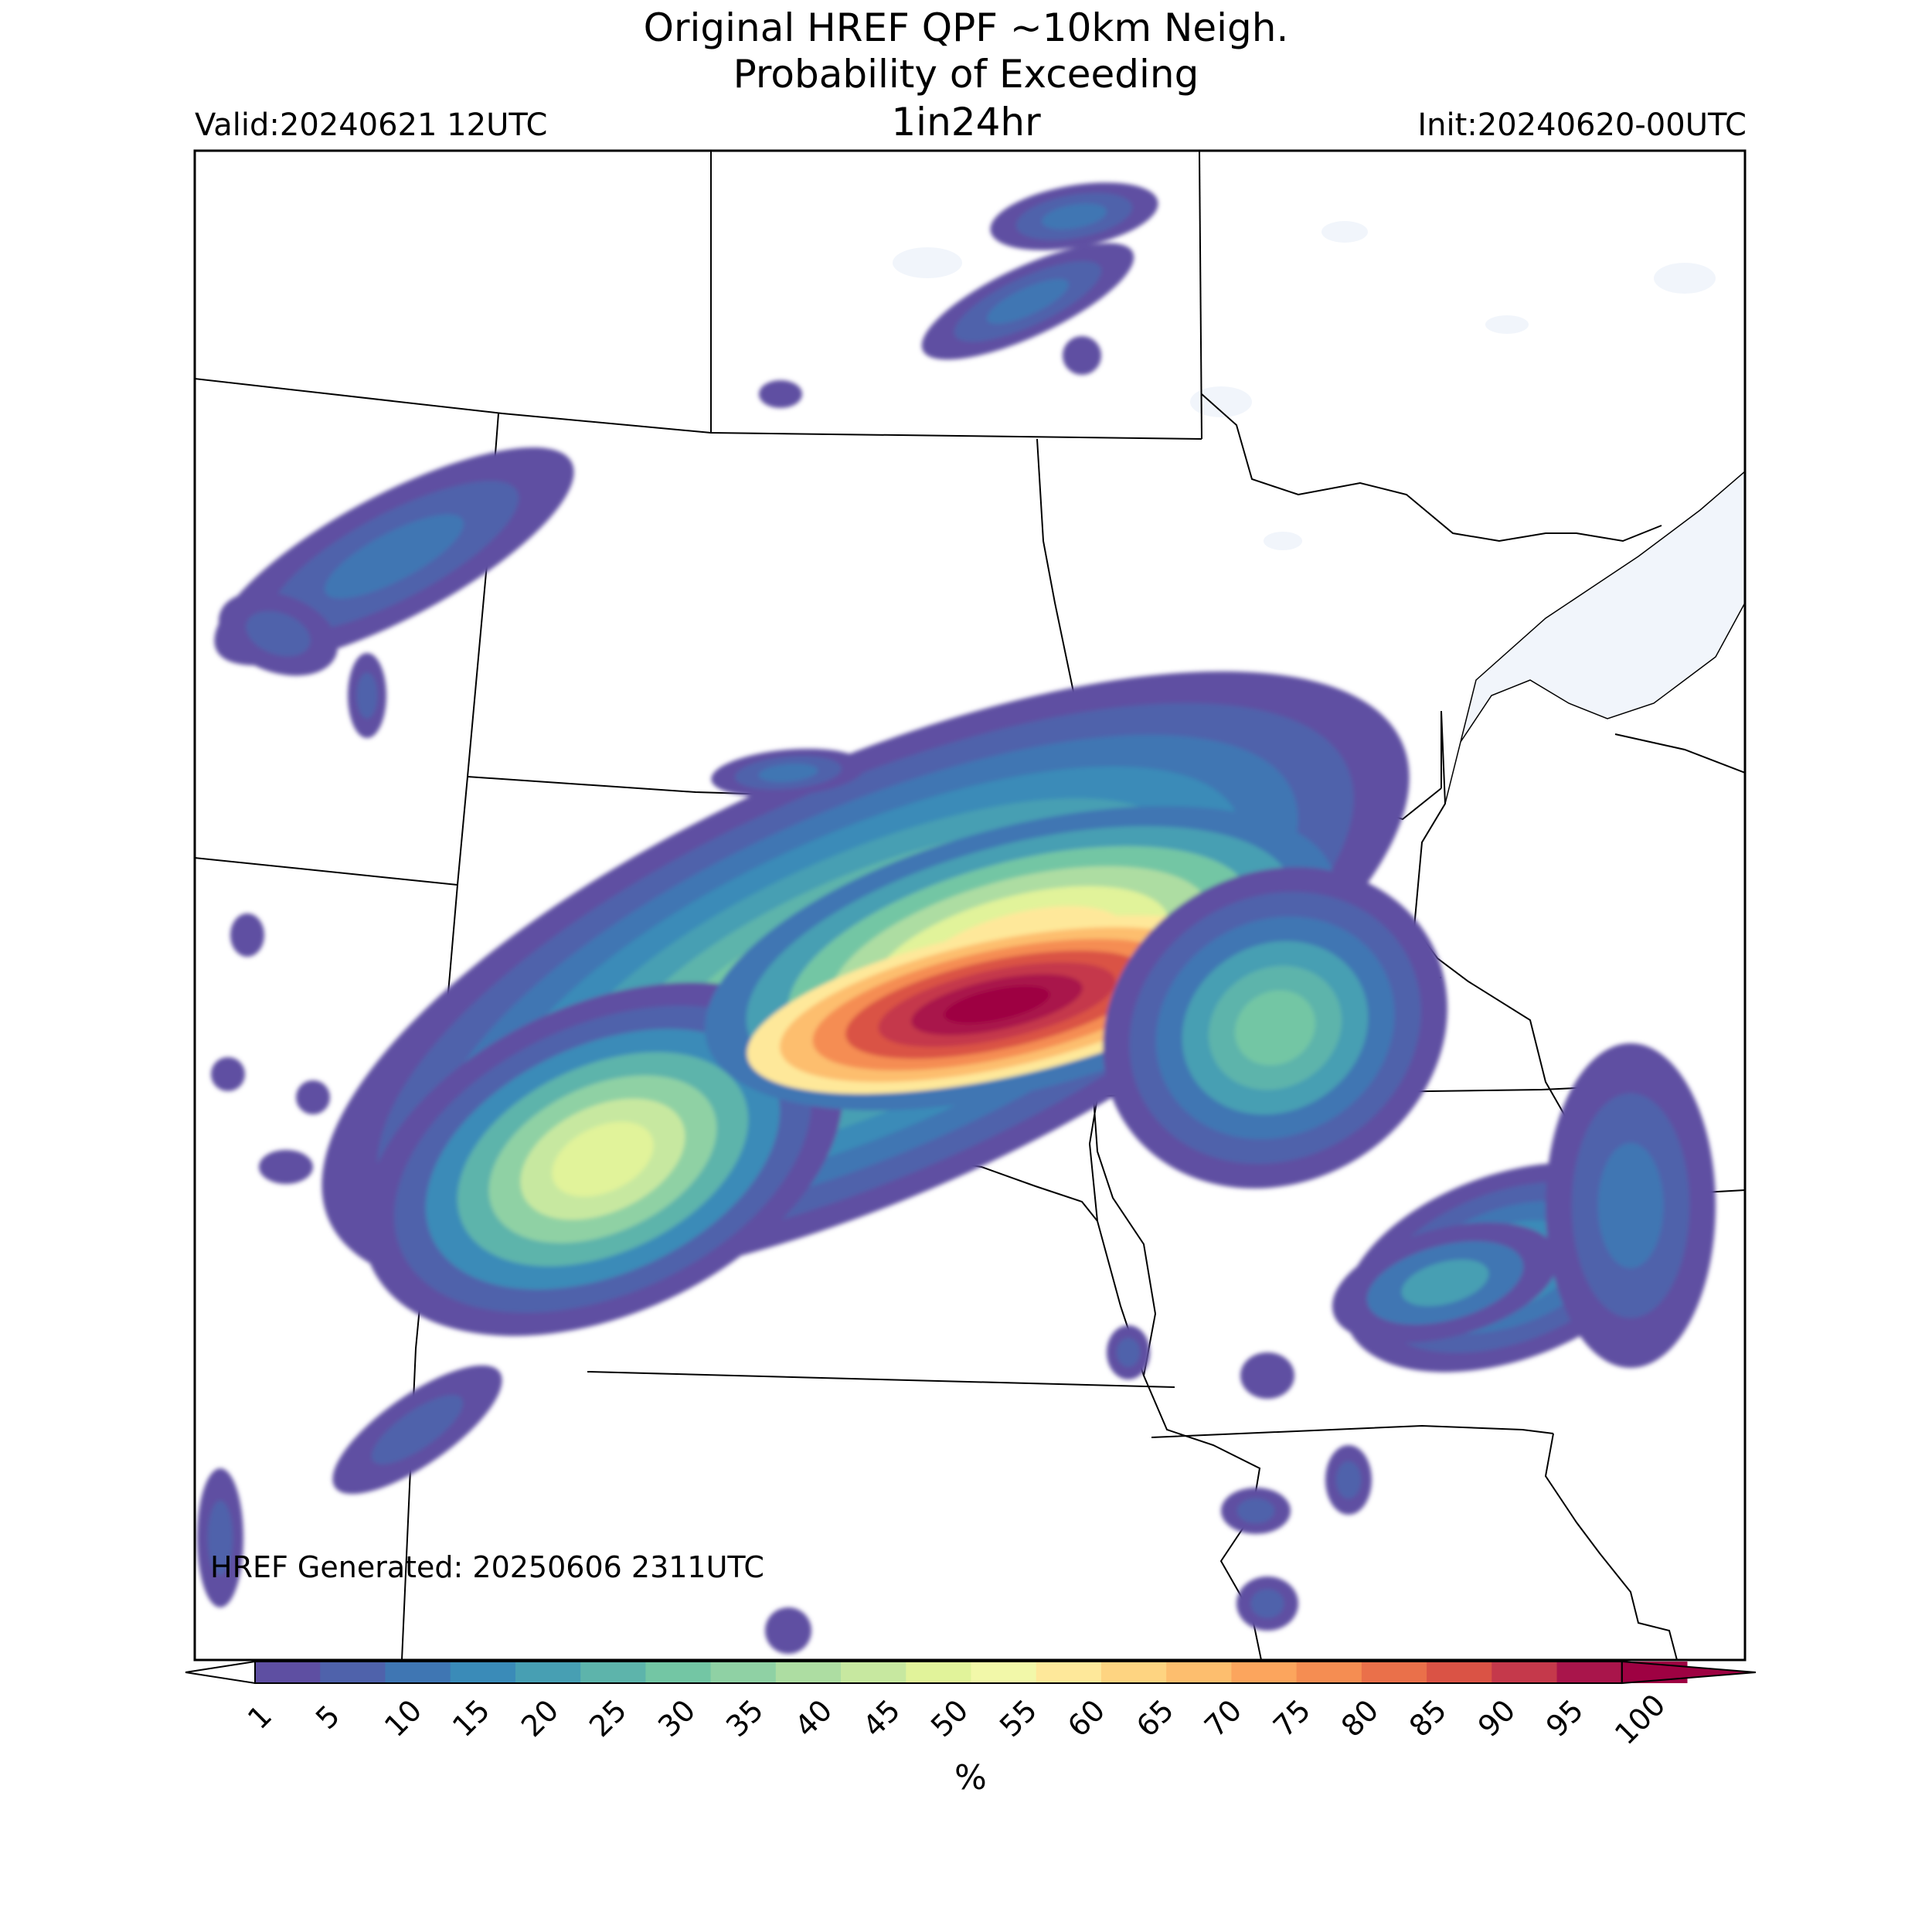  I want to click on east-band-inner, so click(1446, 1283).